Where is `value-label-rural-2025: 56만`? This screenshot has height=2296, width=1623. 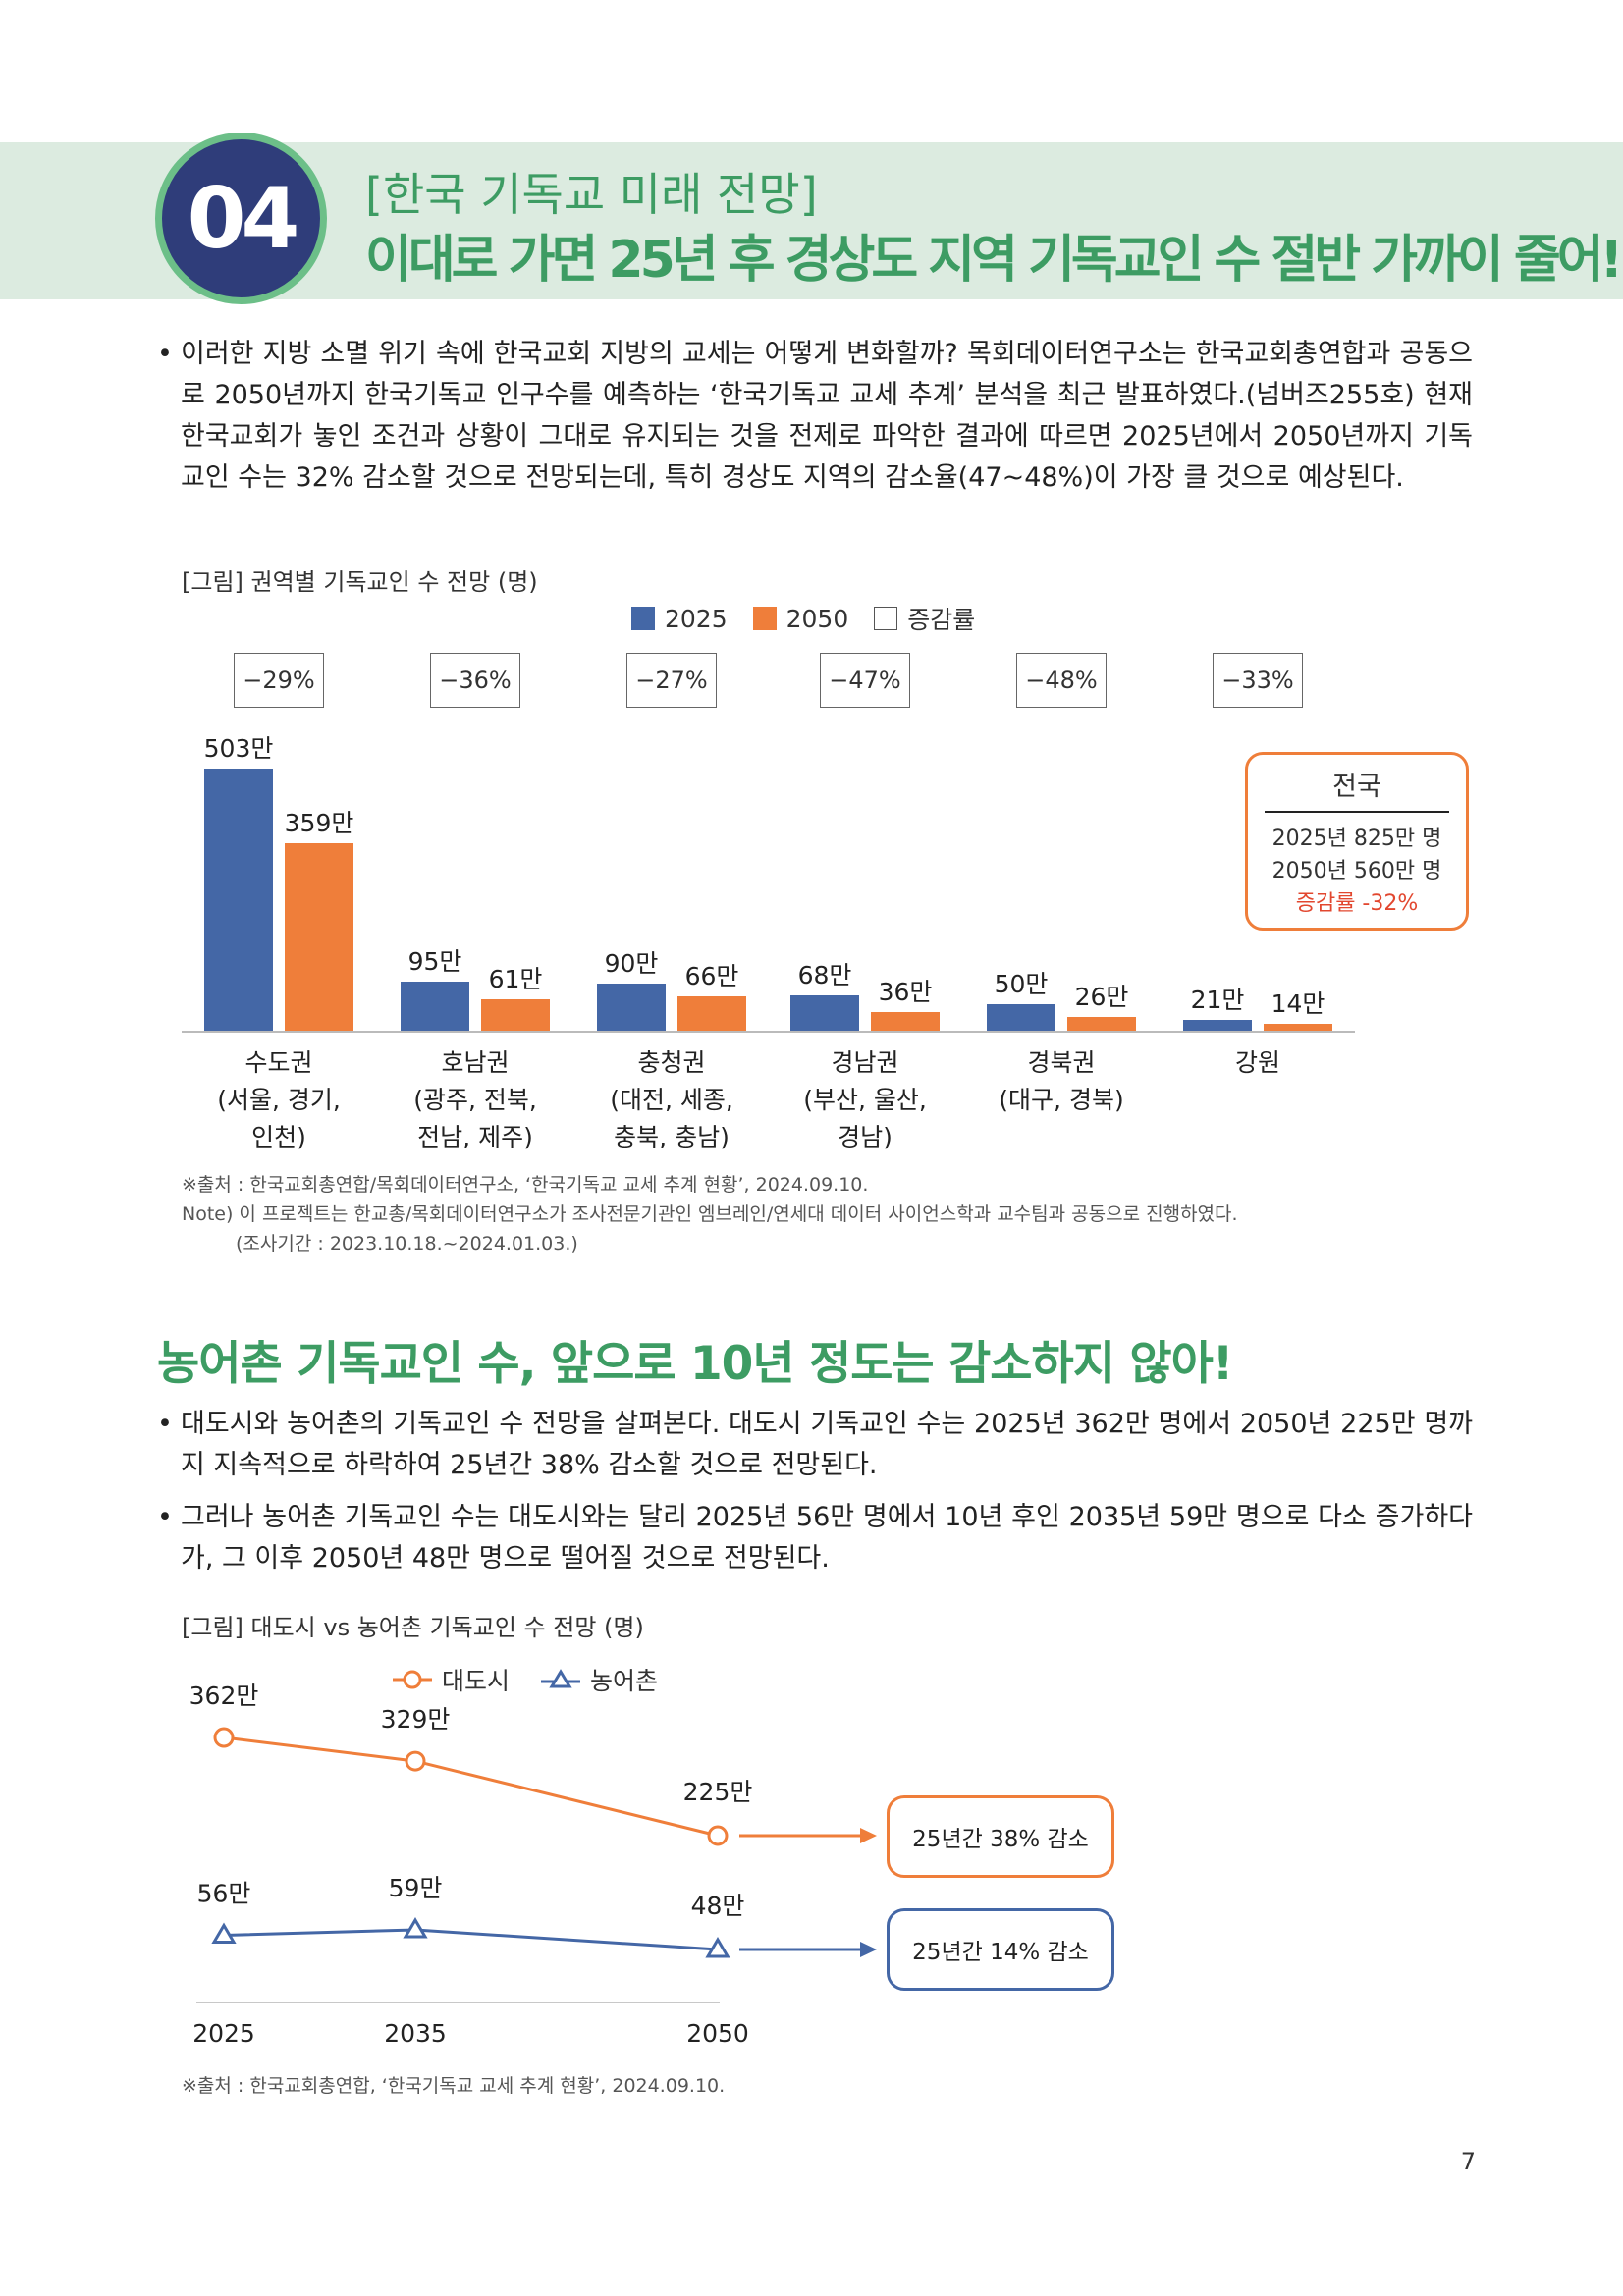 value-label-rural-2025: 56만 is located at coordinates (224, 1893).